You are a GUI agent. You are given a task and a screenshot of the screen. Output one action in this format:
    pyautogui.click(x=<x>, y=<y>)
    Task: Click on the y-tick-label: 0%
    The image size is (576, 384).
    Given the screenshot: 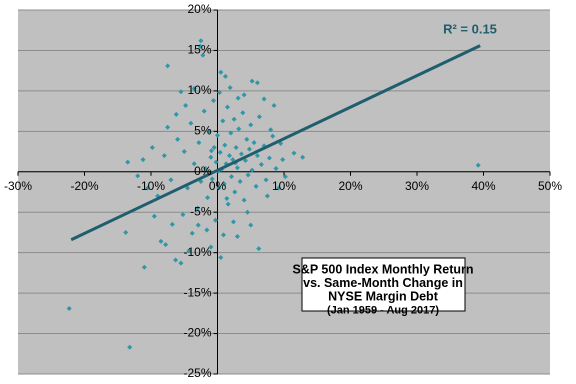 What is the action you would take?
    pyautogui.click(x=203, y=171)
    